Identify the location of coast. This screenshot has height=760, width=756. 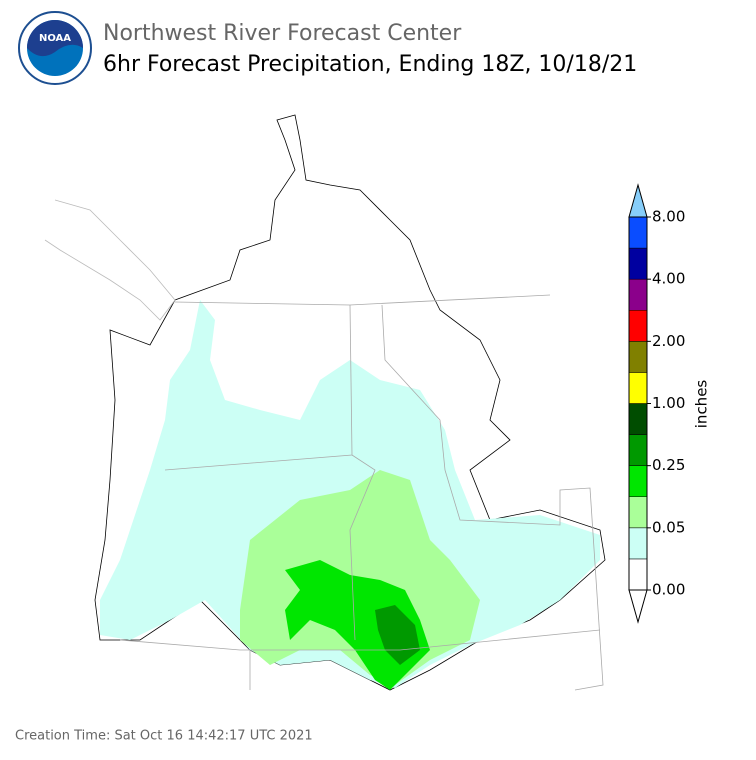
(110, 260).